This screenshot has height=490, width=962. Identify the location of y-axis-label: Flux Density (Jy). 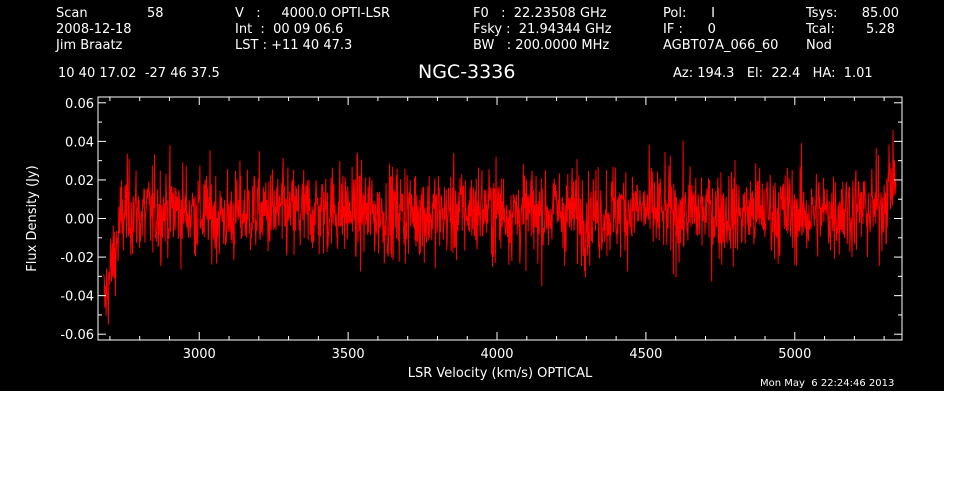
(32, 218).